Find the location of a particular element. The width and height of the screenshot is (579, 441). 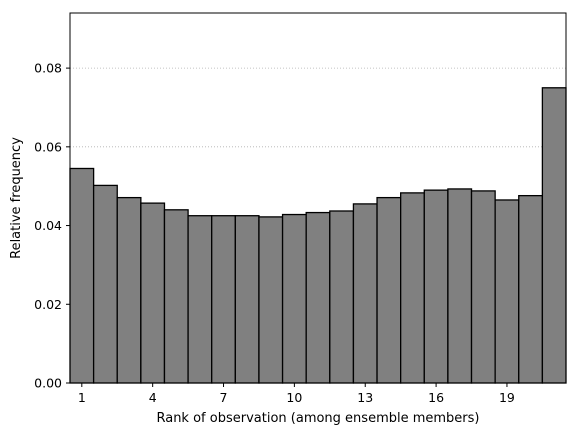

y-axis-ticks: 0.00 0.02 0.04 0.06 0.08 is located at coordinates (52, 226).